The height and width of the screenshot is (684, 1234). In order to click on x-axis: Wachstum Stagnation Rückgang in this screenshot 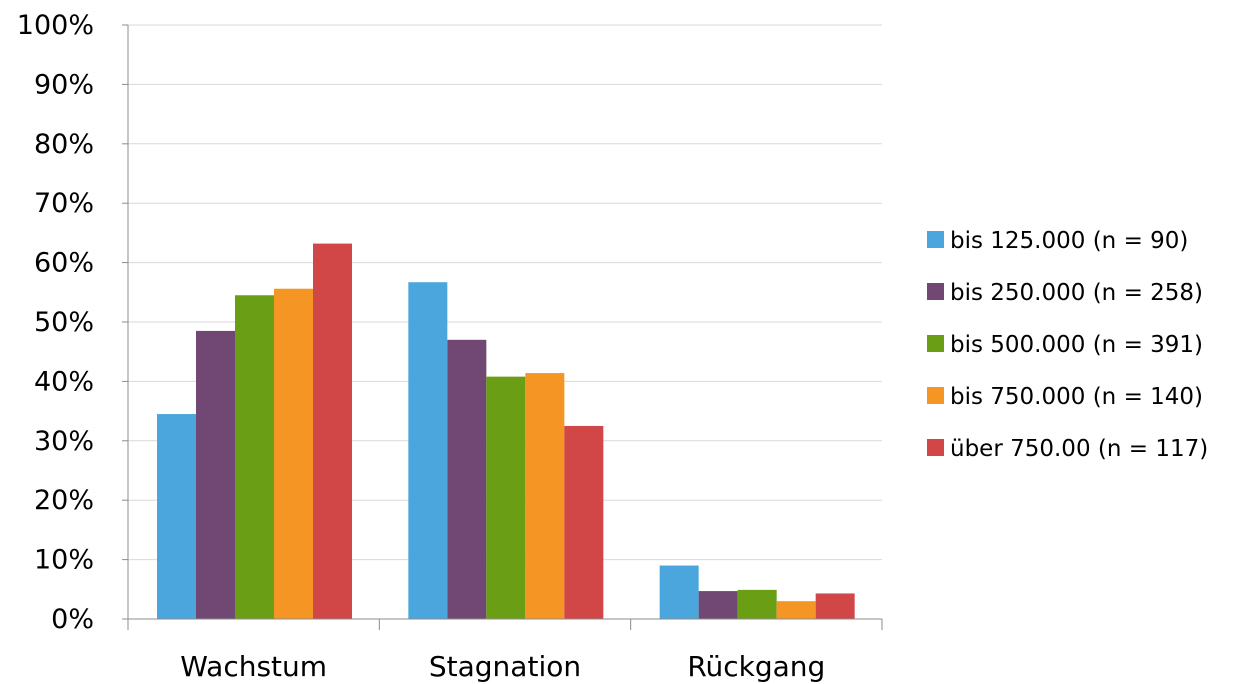, I will do `click(505, 650)`.